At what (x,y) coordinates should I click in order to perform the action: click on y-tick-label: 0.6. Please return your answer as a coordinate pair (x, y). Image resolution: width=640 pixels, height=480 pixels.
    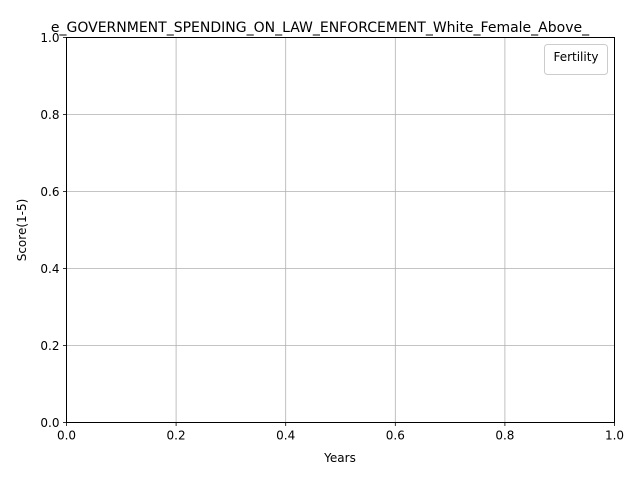
    Looking at the image, I should click on (49, 192).